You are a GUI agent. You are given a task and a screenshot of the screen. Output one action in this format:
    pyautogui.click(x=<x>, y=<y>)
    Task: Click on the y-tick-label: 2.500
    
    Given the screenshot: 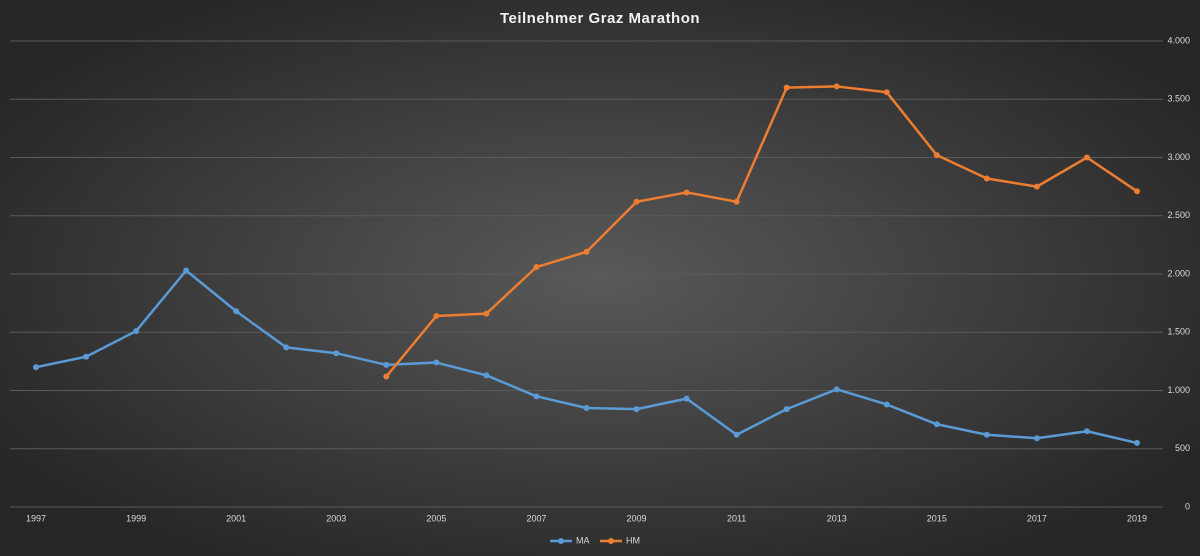 What is the action you would take?
    pyautogui.click(x=1178, y=215)
    